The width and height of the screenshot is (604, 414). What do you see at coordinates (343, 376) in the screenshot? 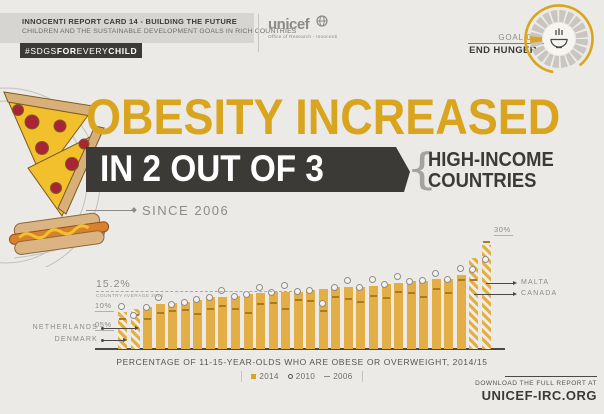
I see `legend-label: 2006` at bounding box center [343, 376].